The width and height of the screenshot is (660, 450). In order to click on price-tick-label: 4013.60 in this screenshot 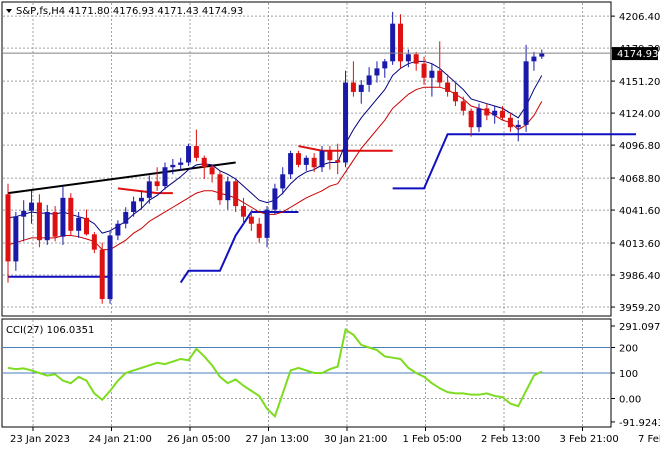, I will do `click(639, 244)`.